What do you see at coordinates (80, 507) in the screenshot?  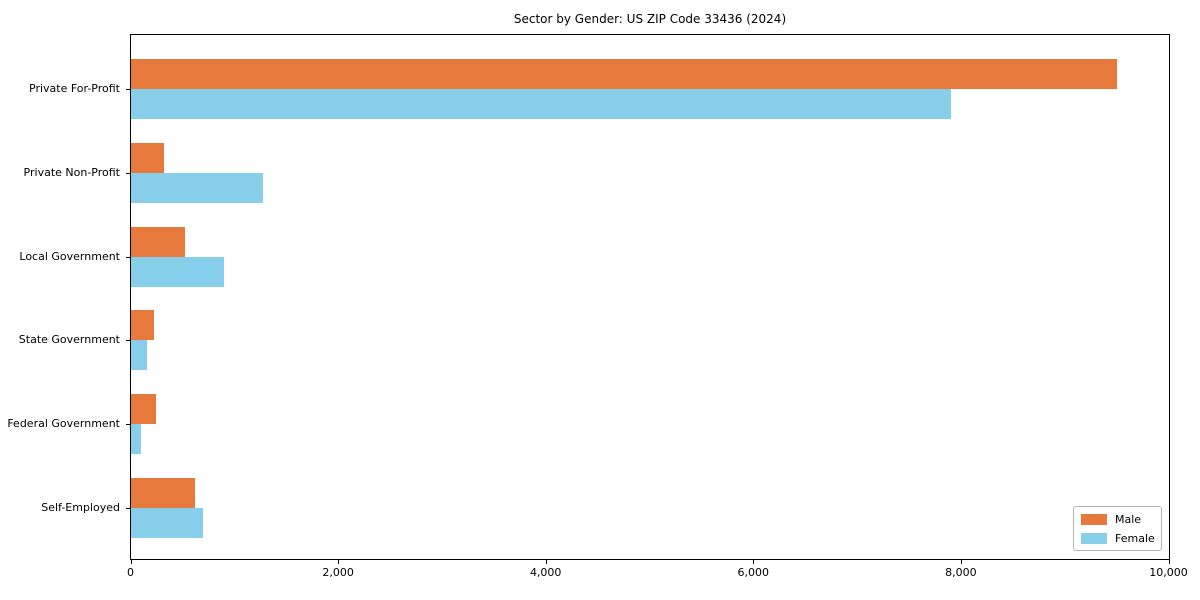 I see `y-axis-label: Self-Employed` at bounding box center [80, 507].